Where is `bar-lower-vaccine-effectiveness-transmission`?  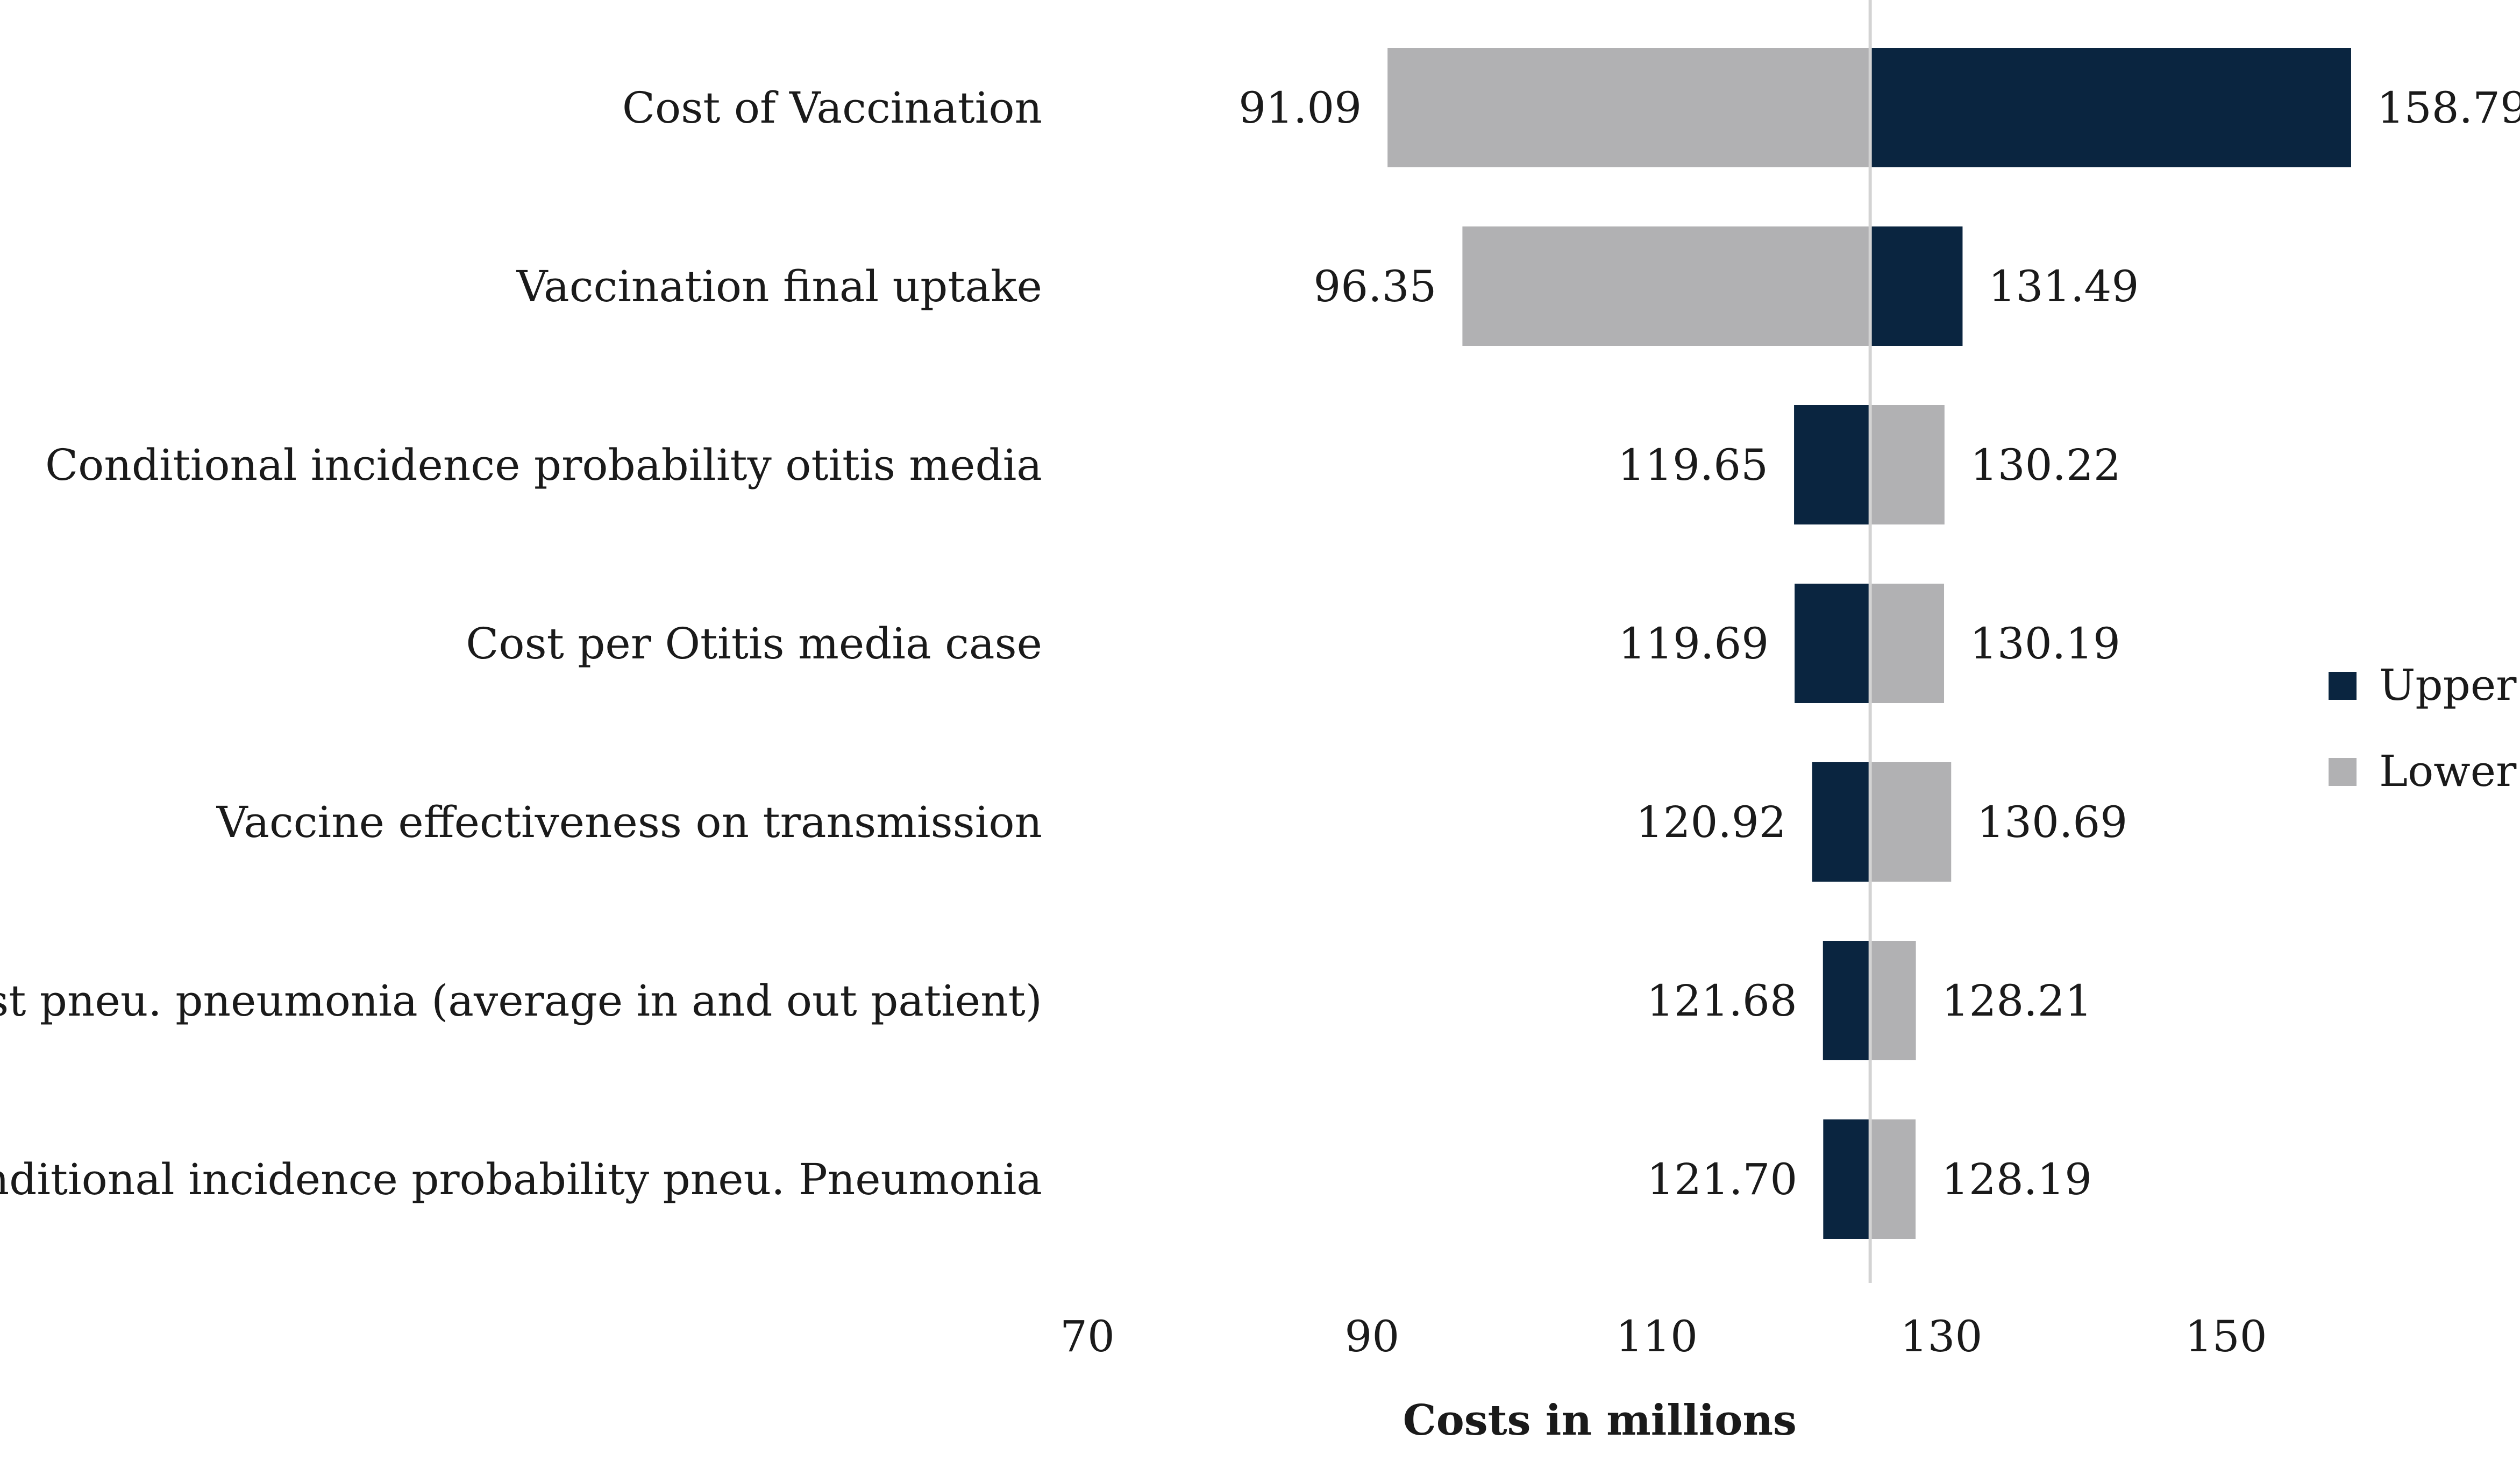
bar-lower-vaccine-effectiveness-transmission is located at coordinates (1911, 822).